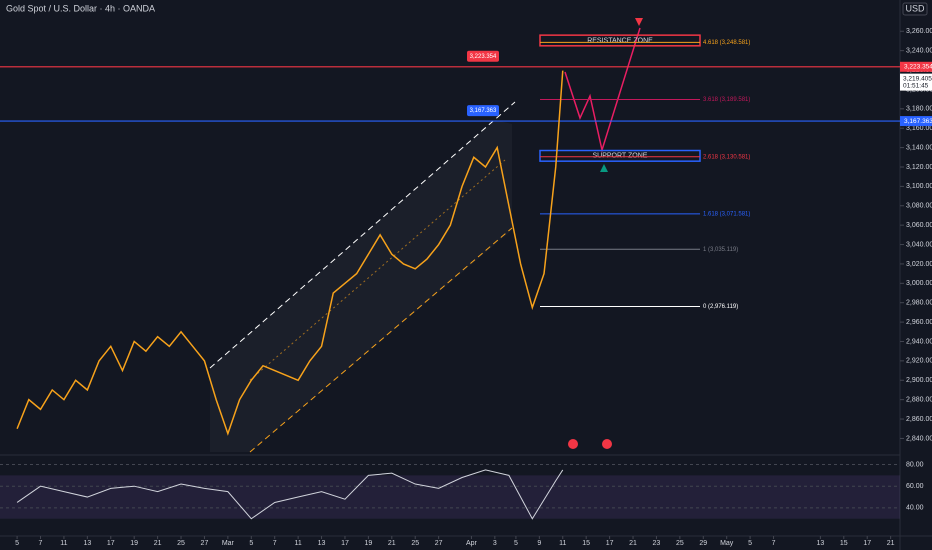  I want to click on y-tick-label: 3,140.000, so click(919, 147).